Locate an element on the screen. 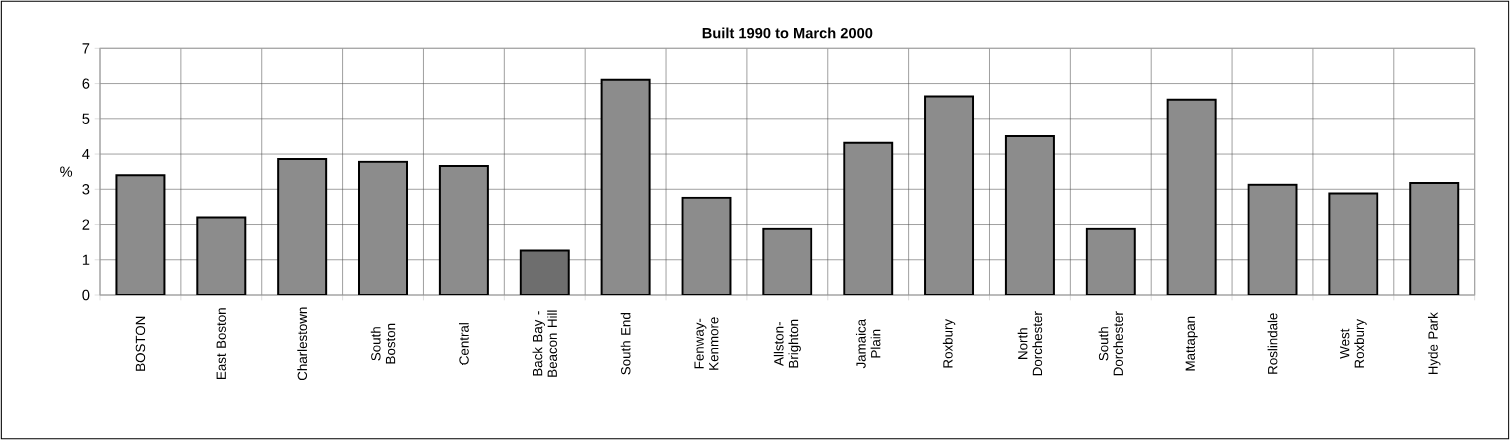 Image resolution: width=1510 pixels, height=440 pixels. x-tick-label: Jamaica Plain is located at coordinates (868, 343).